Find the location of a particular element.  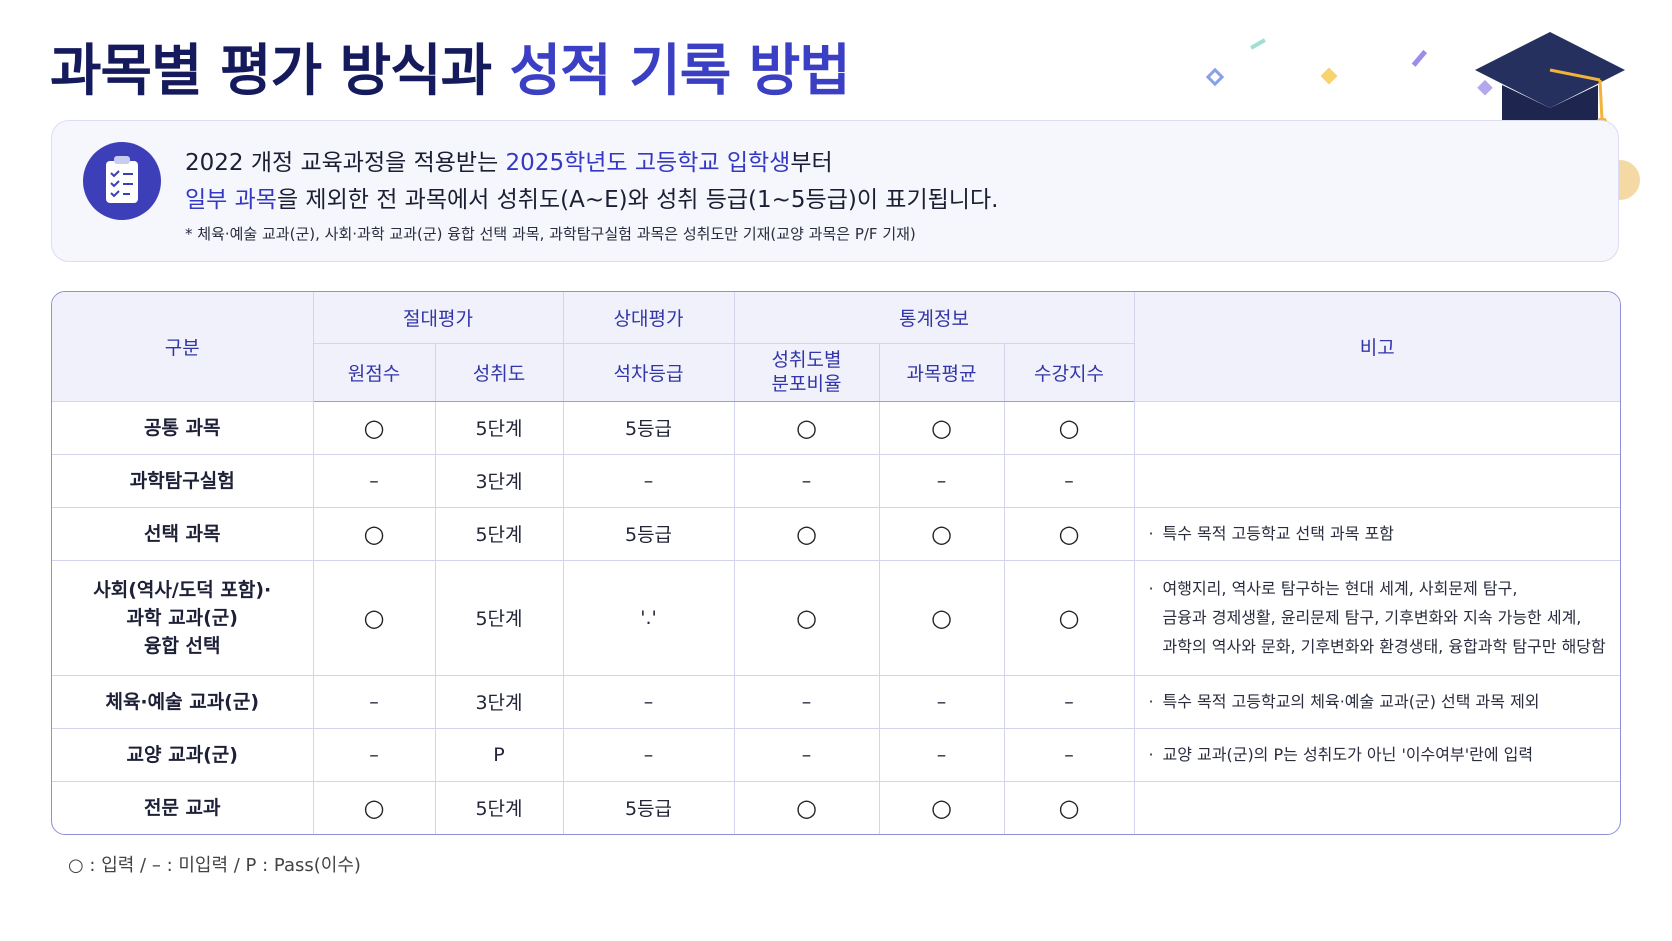

sub-header: 과목평균 is located at coordinates (941, 372).